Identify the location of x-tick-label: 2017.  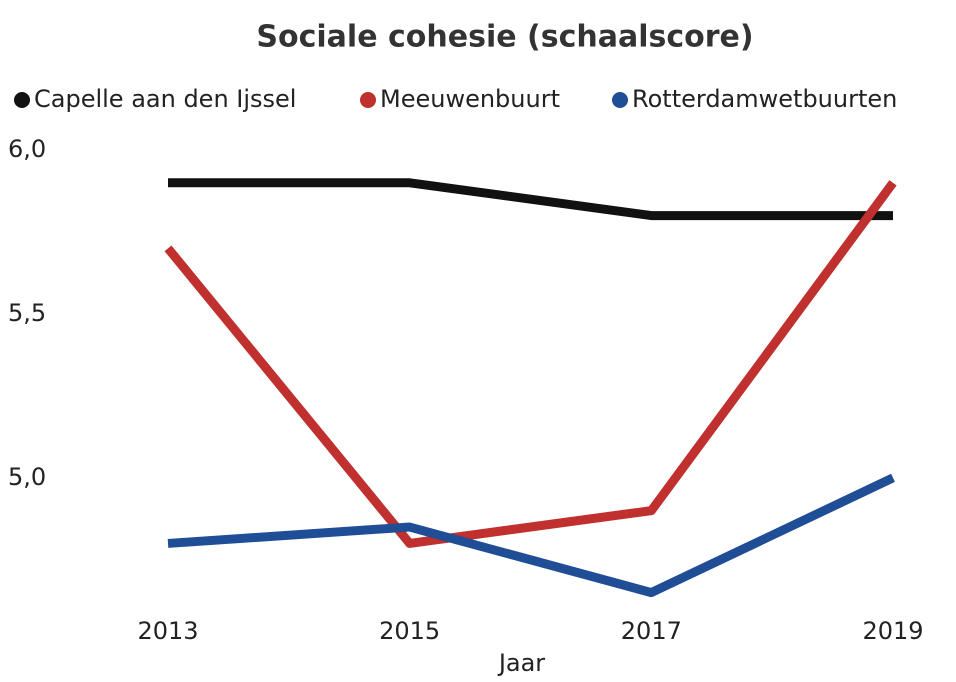
(651, 631).